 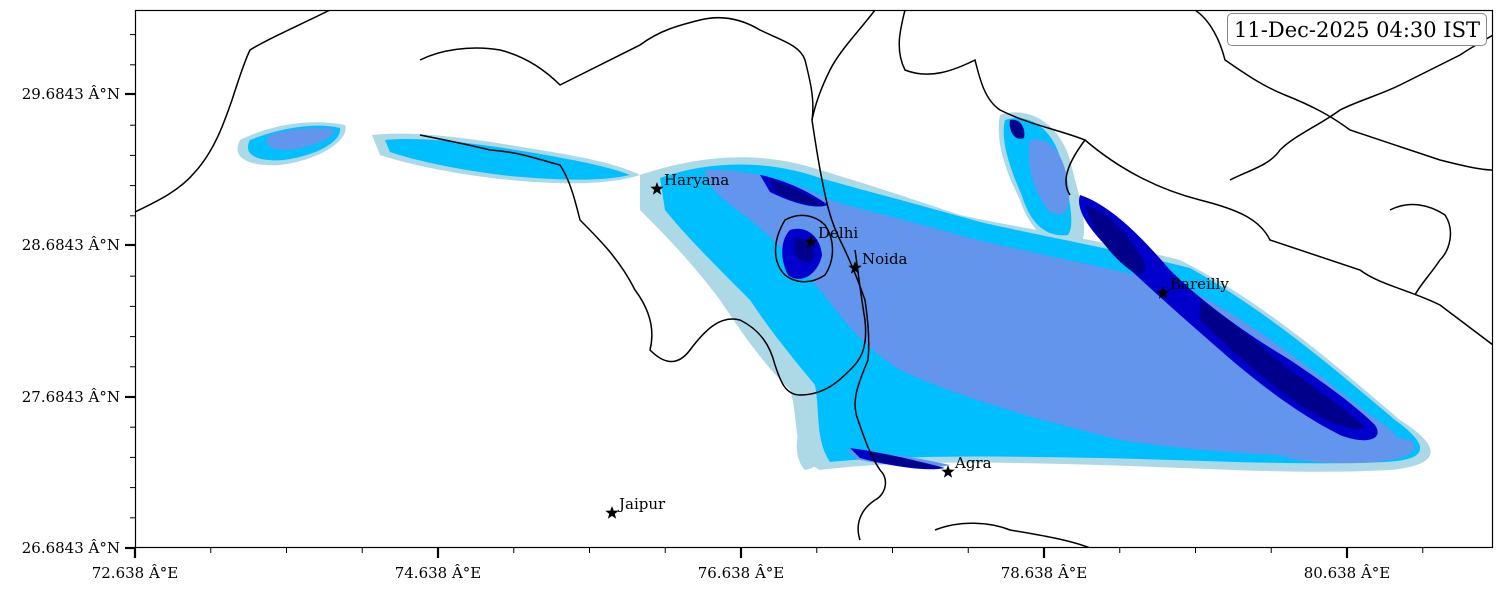 What do you see at coordinates (855, 267) in the screenshot?
I see `city-marker-noida` at bounding box center [855, 267].